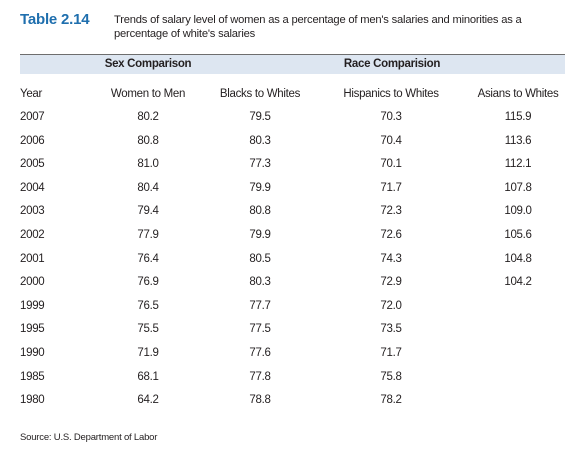 The width and height of the screenshot is (574, 459). I want to click on women-to-men-cell: 64.2, so click(148, 400).